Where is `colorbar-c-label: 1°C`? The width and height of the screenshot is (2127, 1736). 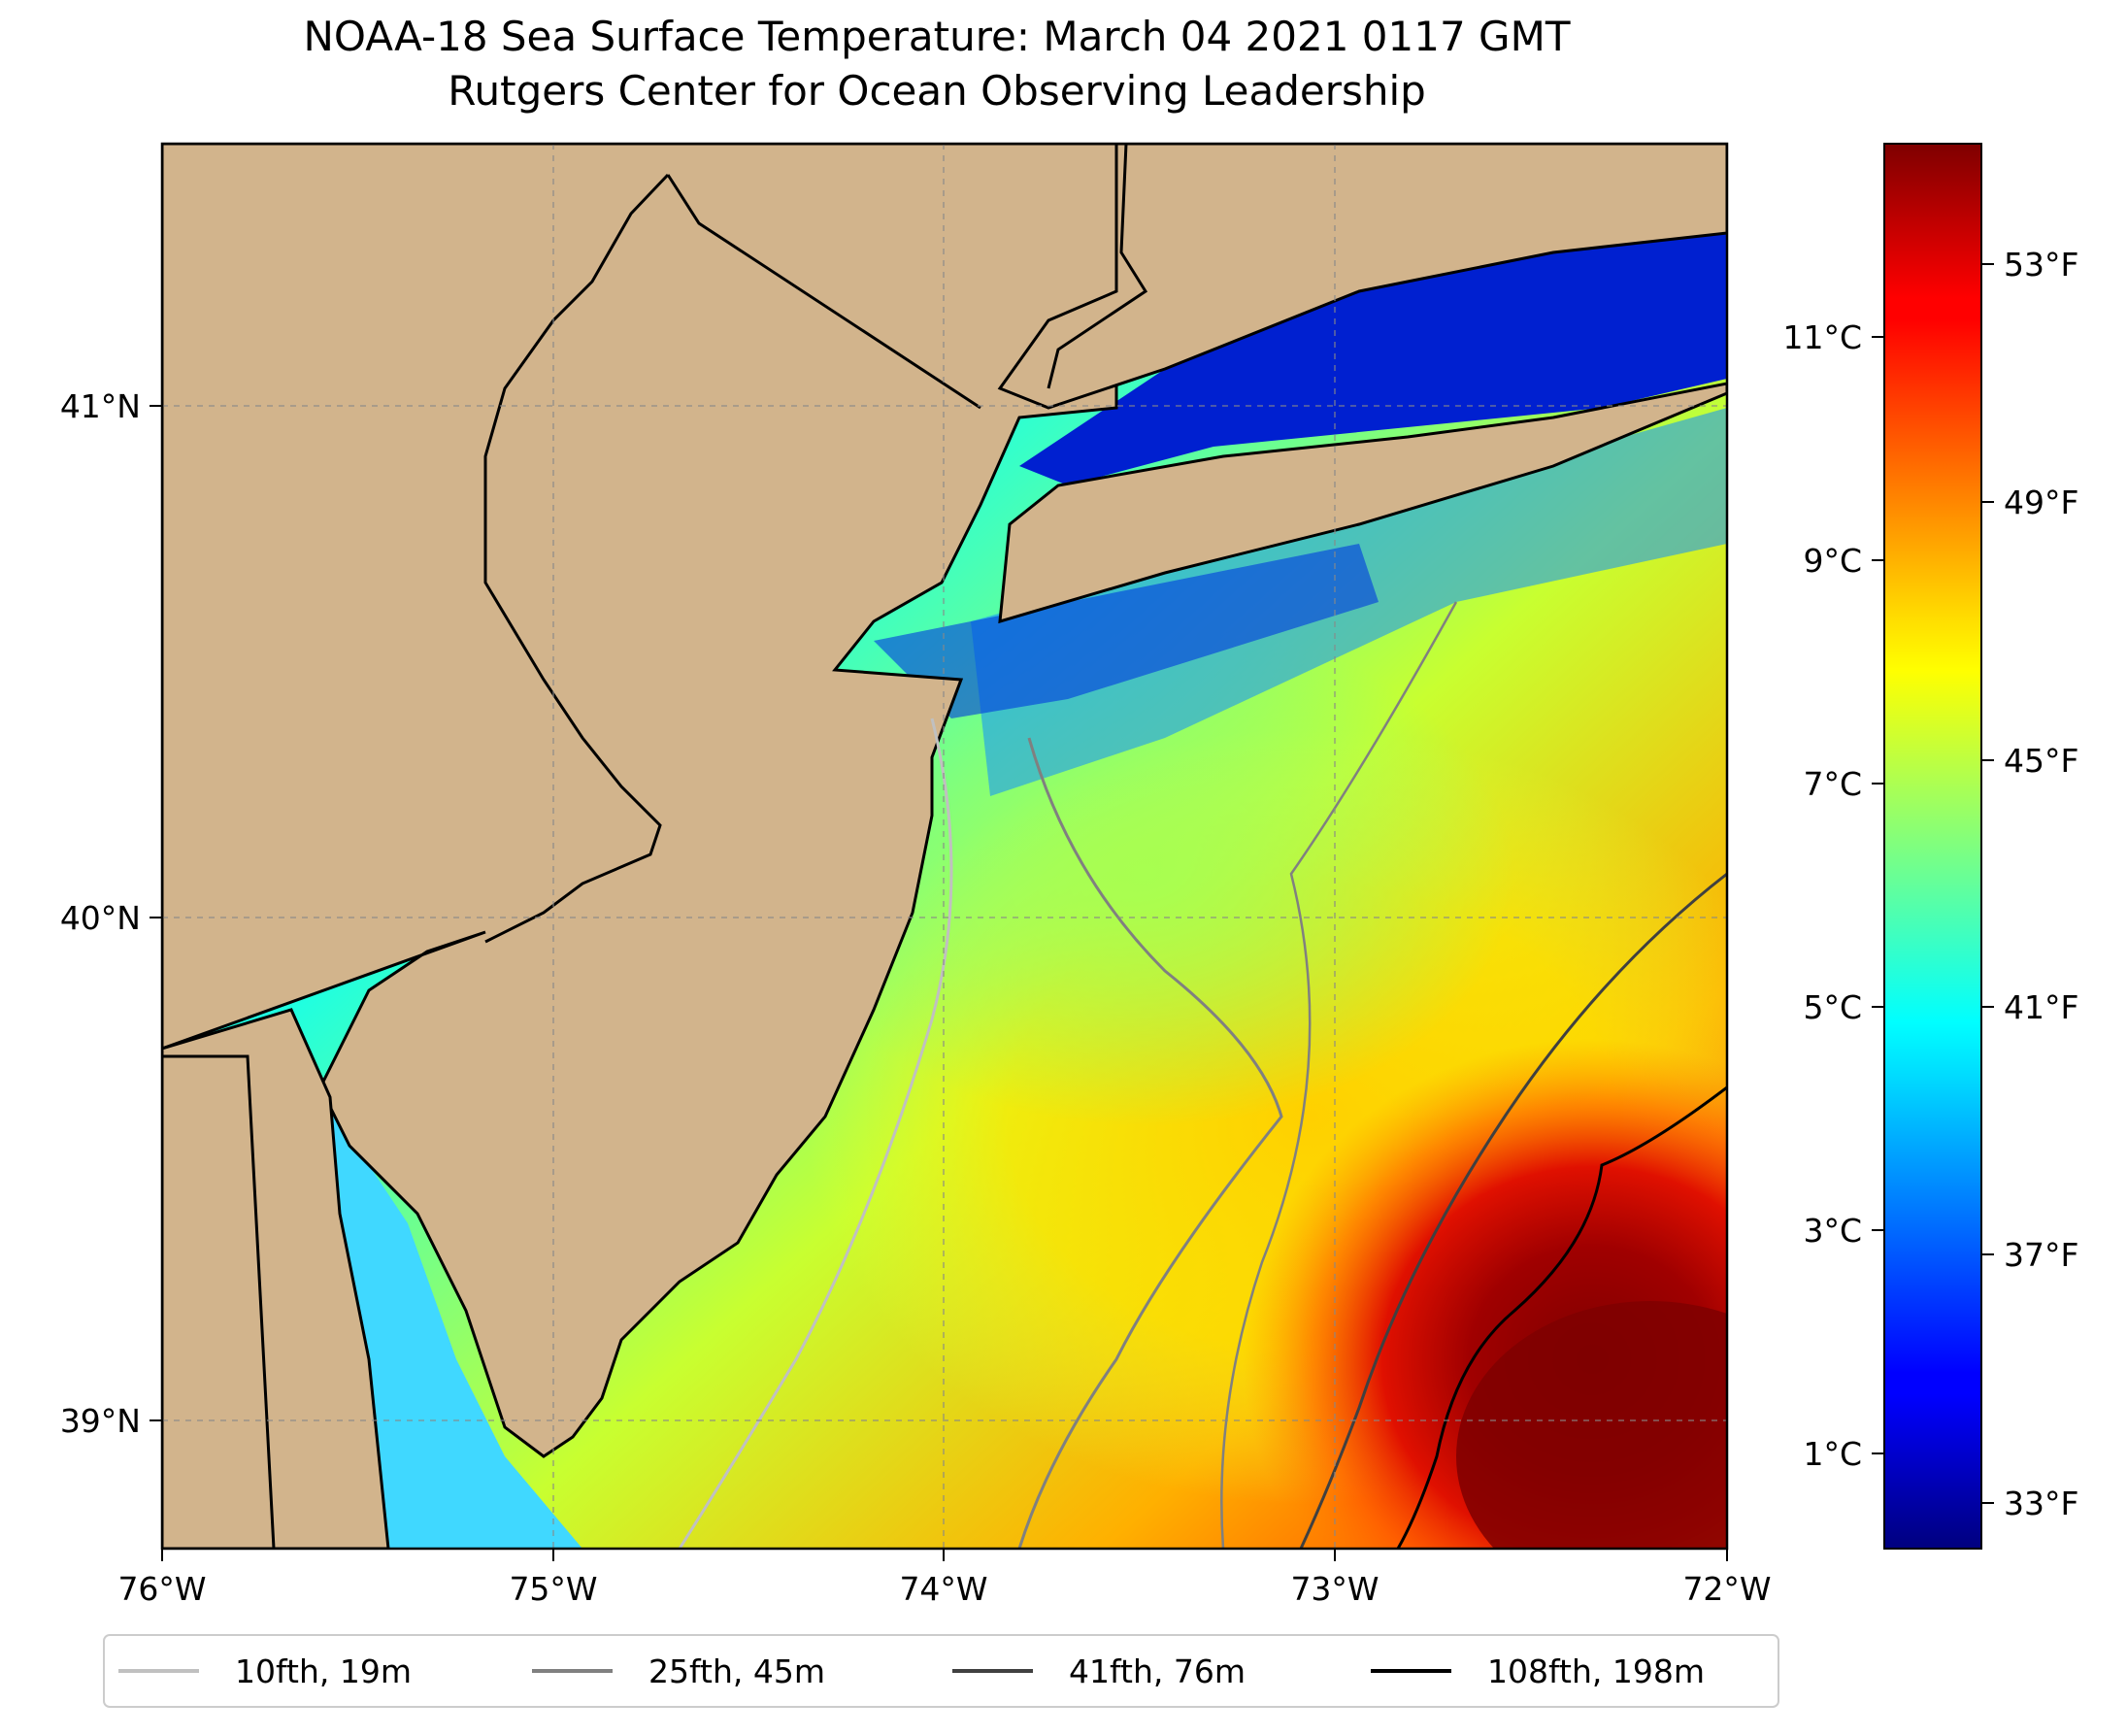
colorbar-c-label: 1°C is located at coordinates (1832, 1454).